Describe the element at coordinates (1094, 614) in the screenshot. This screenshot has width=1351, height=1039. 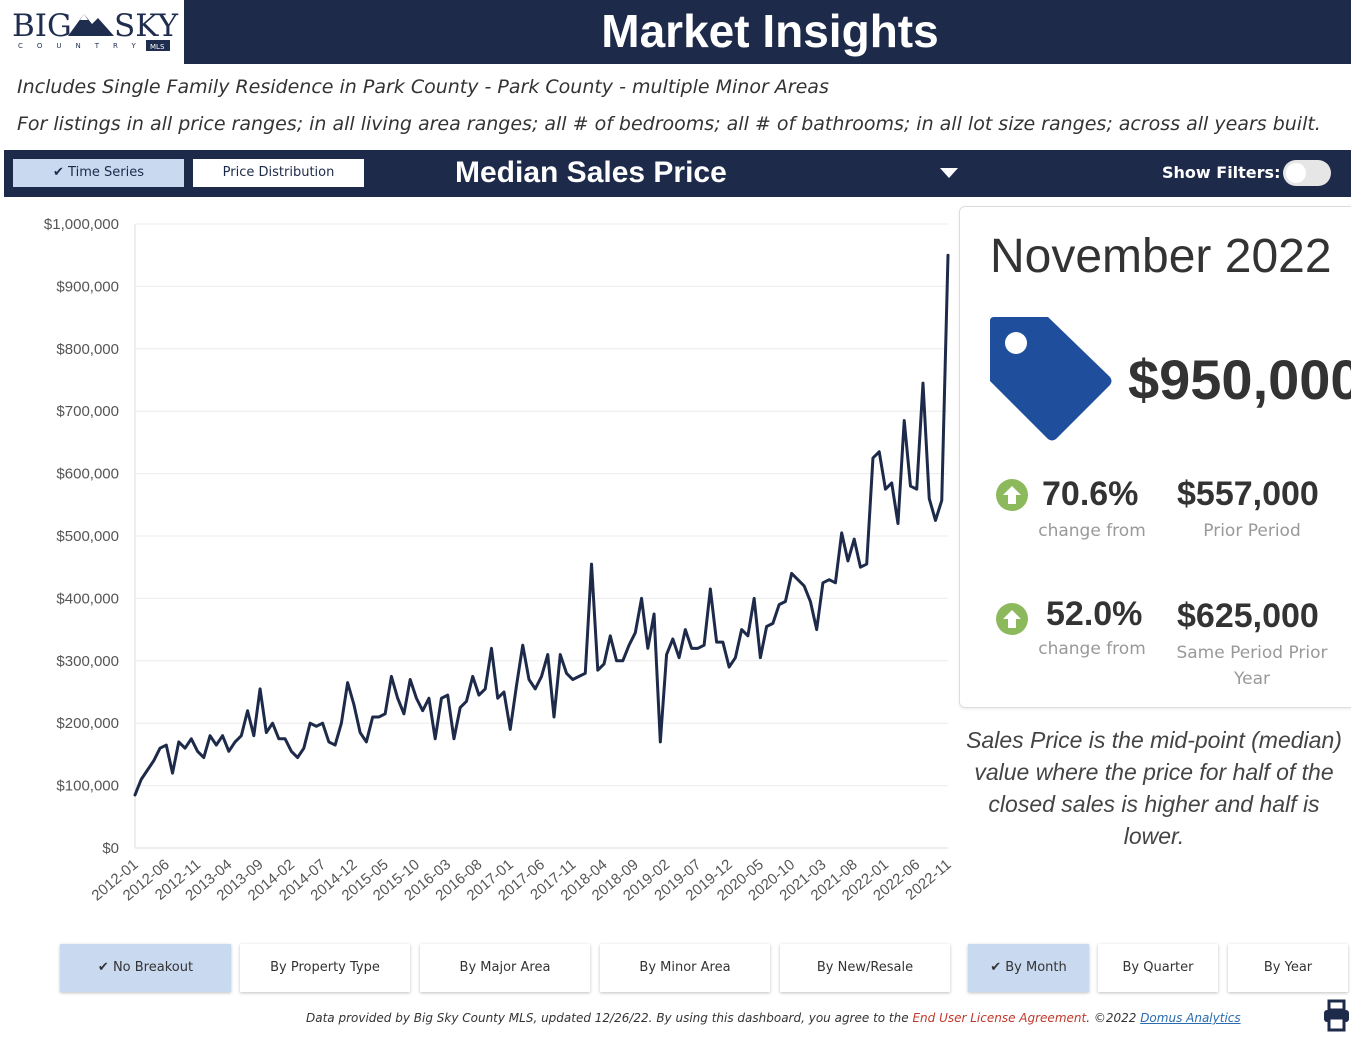
I see `pct-change-prior-year: 52.0%` at that location.